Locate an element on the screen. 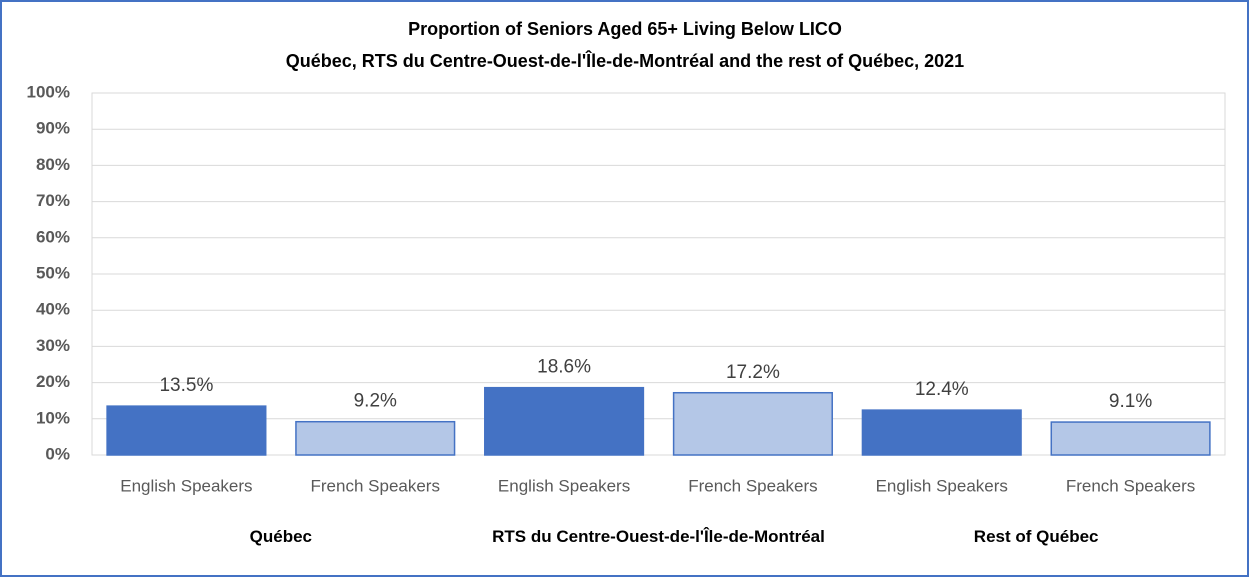 This screenshot has height=577, width=1249. value-label: 13.5% is located at coordinates (186, 385).